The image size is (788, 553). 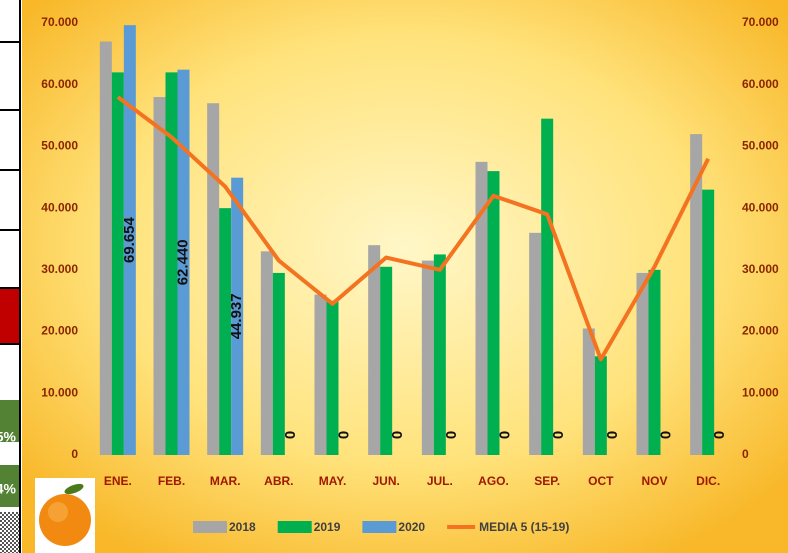 What do you see at coordinates (760, 207) in the screenshot?
I see `y2-tick-label: 40.000` at bounding box center [760, 207].